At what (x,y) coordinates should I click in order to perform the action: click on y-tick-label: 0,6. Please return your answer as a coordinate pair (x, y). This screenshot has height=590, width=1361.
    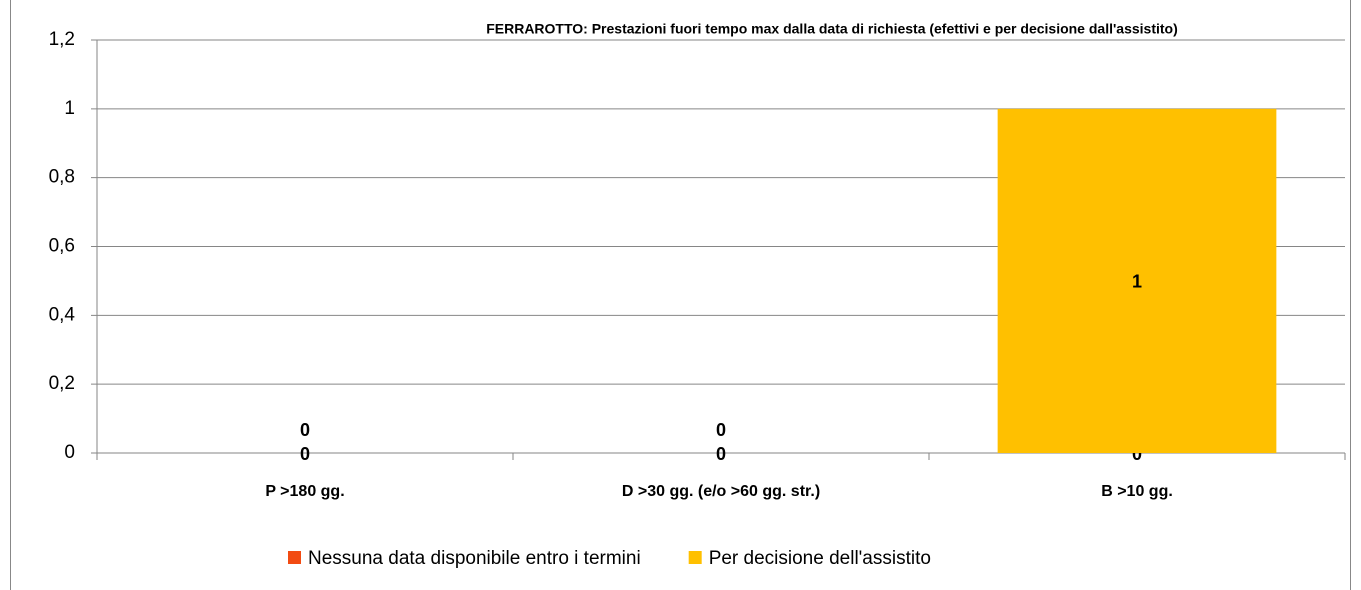
    Looking at the image, I should click on (62, 246).